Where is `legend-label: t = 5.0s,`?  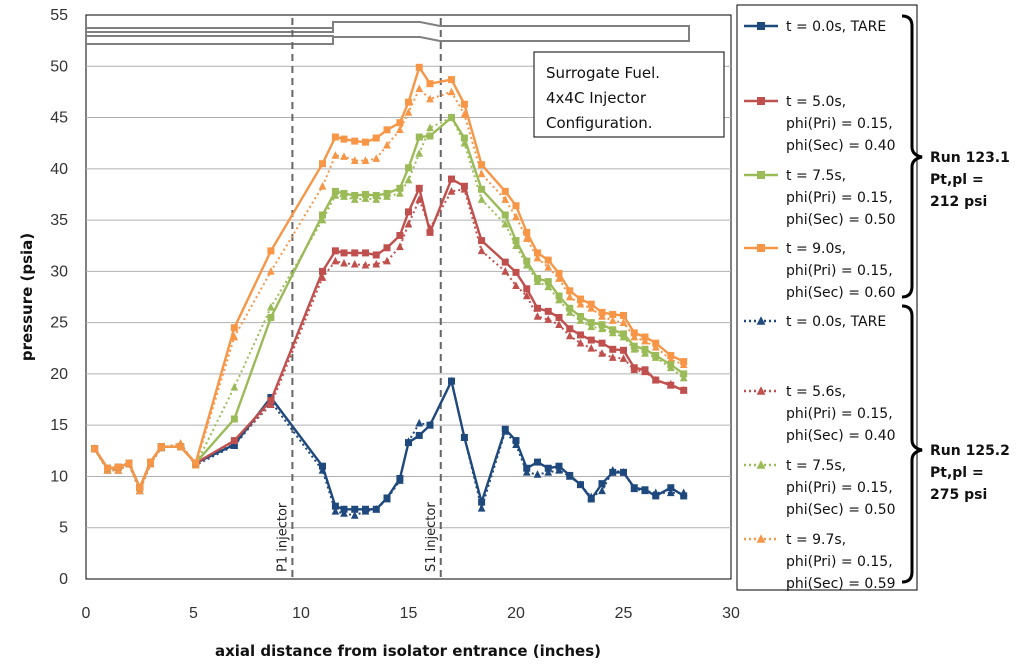
legend-label: t = 5.0s, is located at coordinates (816, 102).